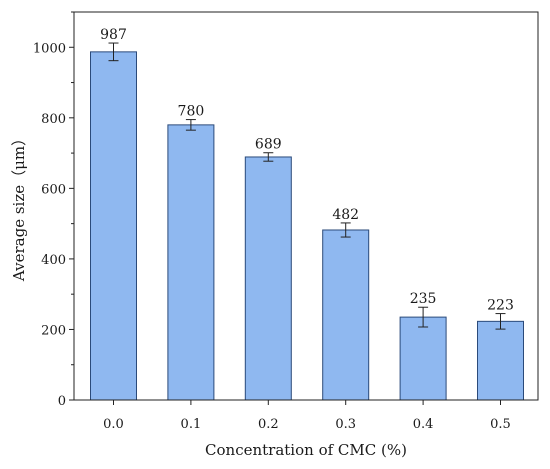 This screenshot has height=469, width=550. Describe the element at coordinates (345, 215) in the screenshot. I see `data-label-3: 482` at that location.